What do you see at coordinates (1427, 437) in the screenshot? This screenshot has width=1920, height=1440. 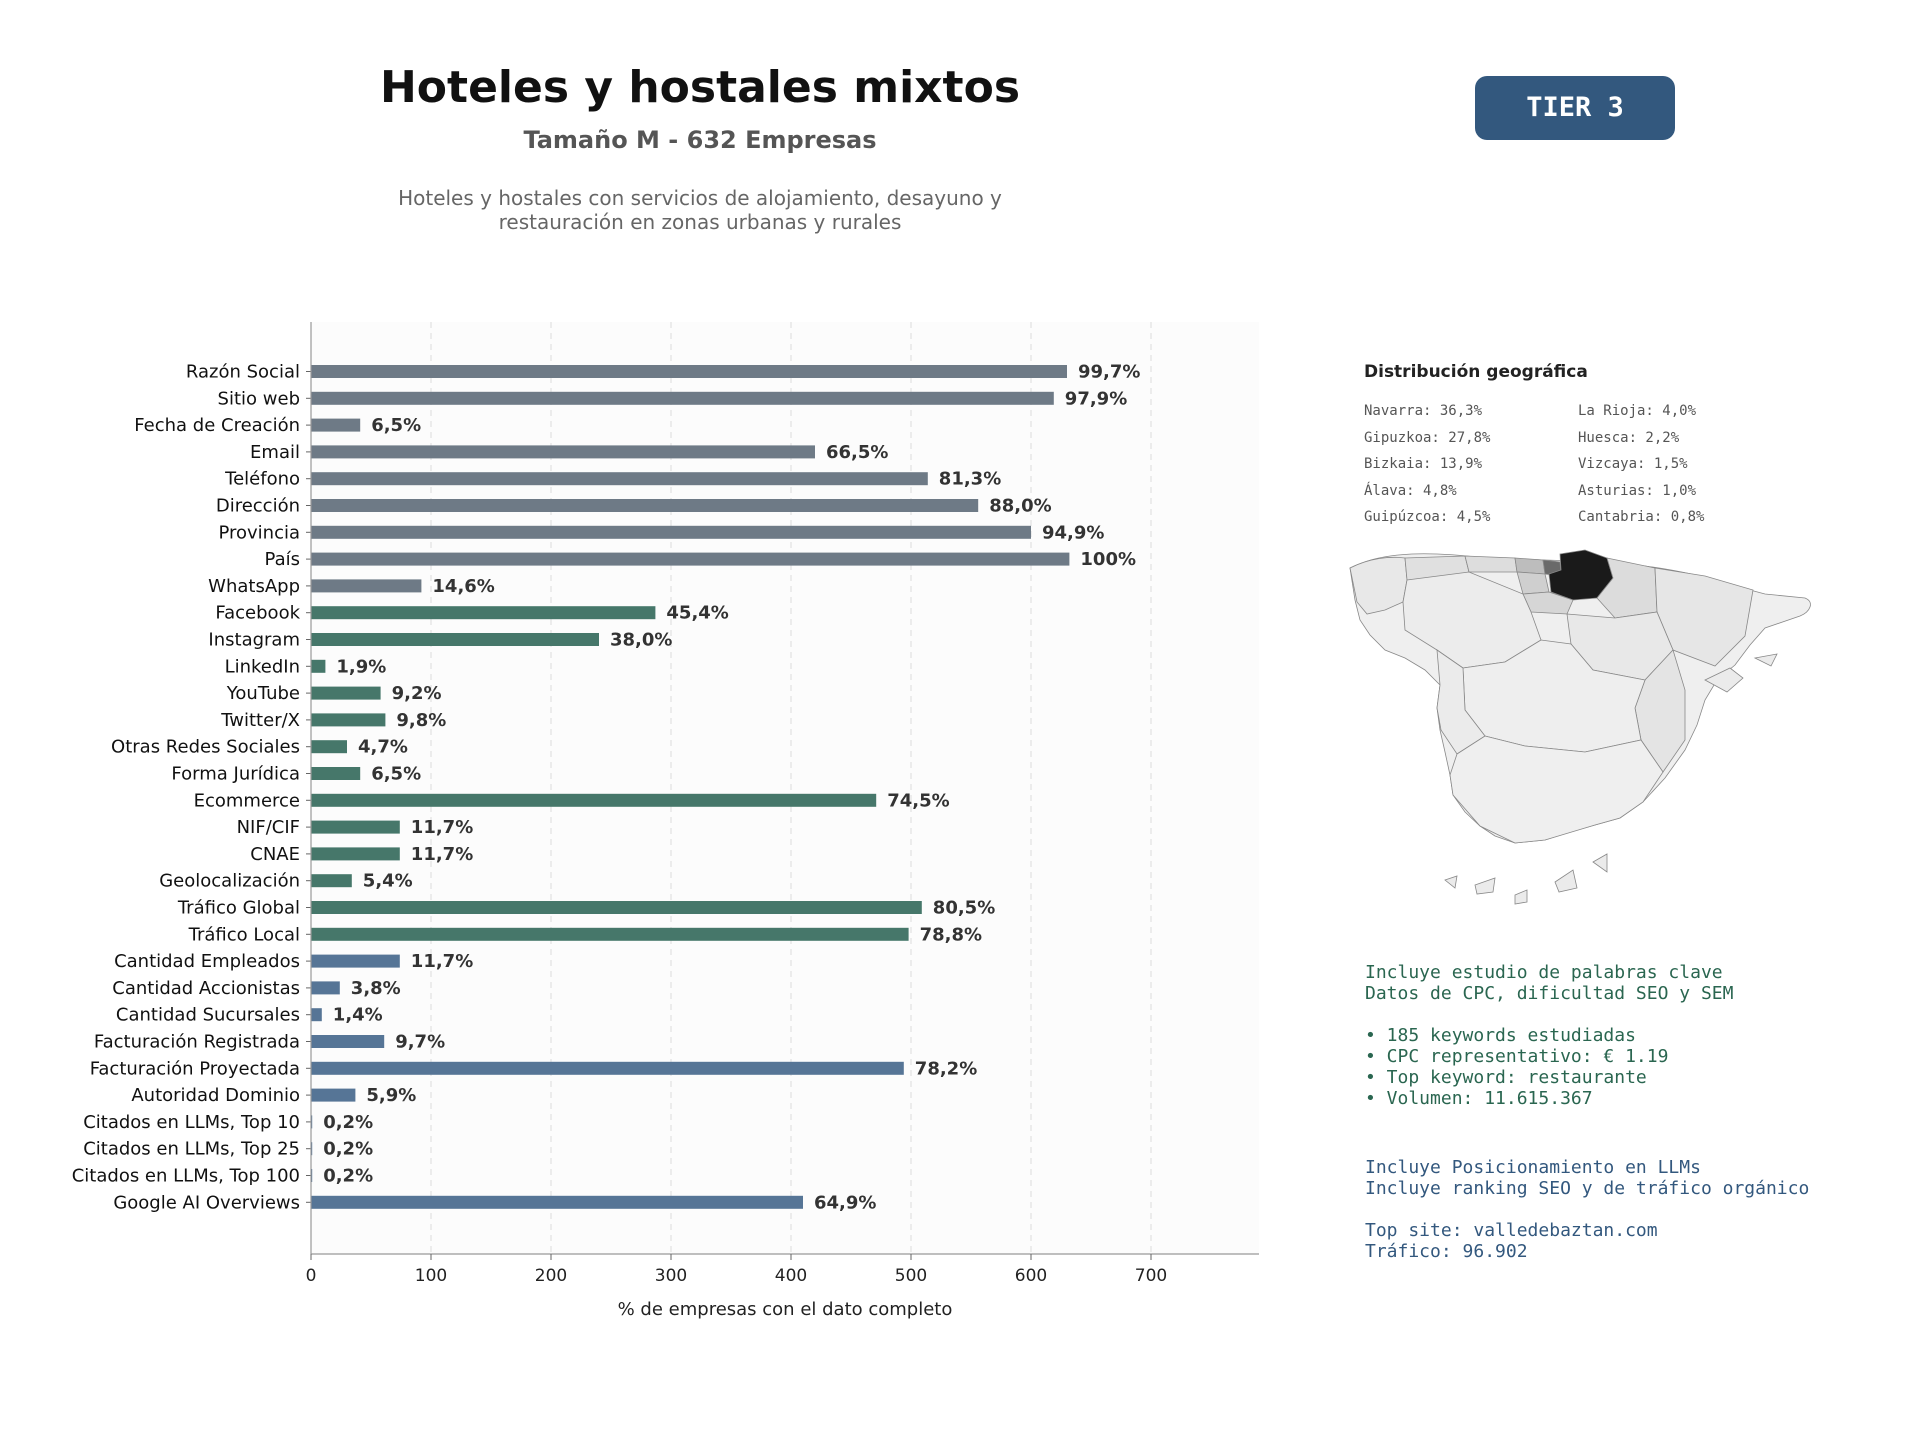 I see `geo-entry: Gipuzkoa: 27,8%` at bounding box center [1427, 437].